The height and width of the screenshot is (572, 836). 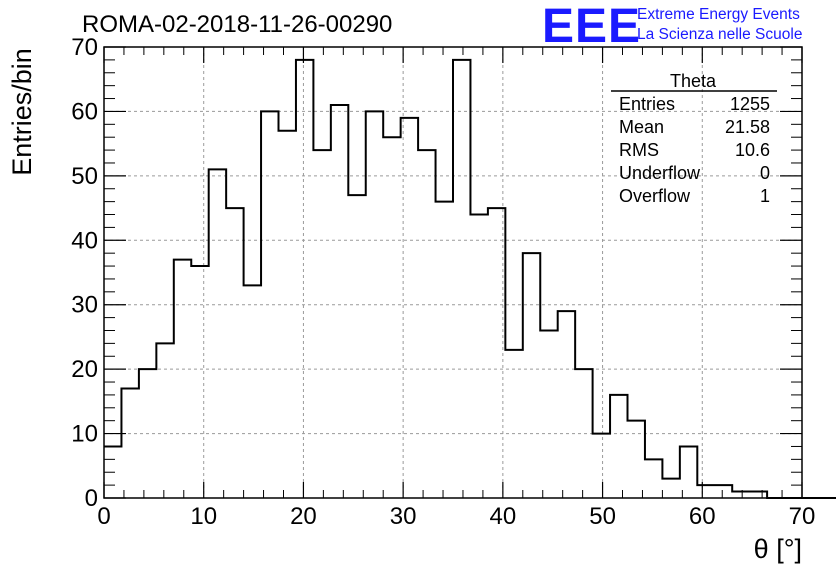 I want to click on y-axis-title: Entries/bin, so click(x=22, y=112).